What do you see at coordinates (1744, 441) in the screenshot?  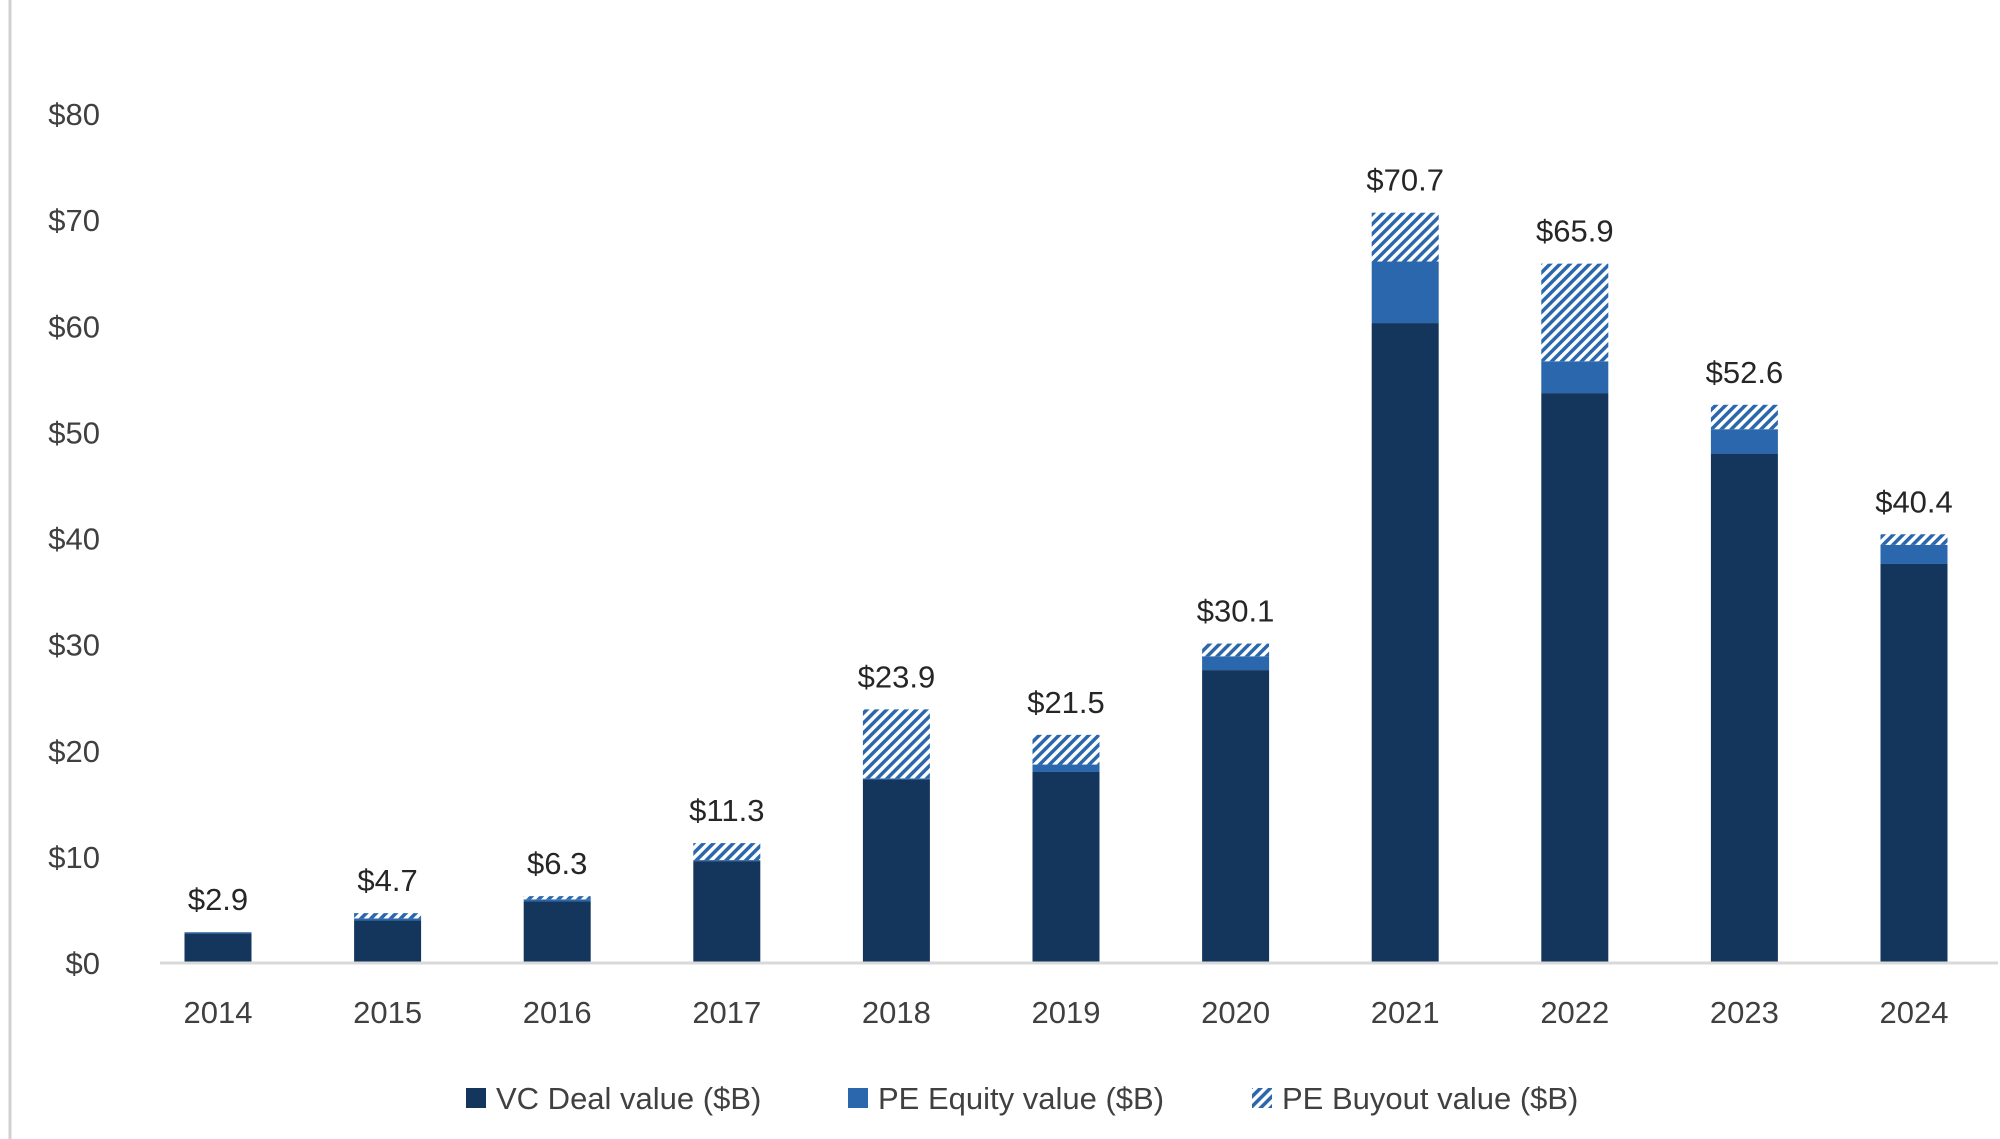 I see `bar-segment-pe-equity-2023` at bounding box center [1744, 441].